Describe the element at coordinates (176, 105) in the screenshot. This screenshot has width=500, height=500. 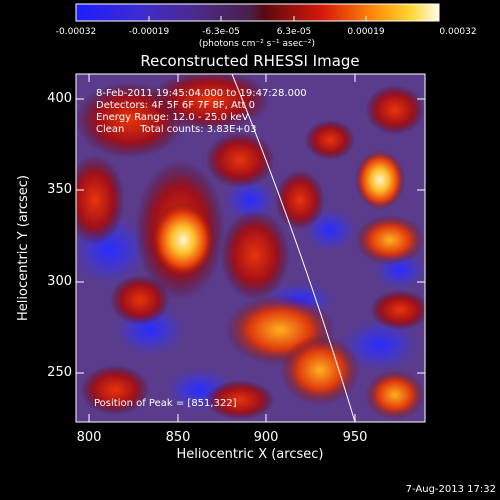
I see `detectors-text: Detectors: 4F 5F 6F 7F 8F, Att 0` at that location.